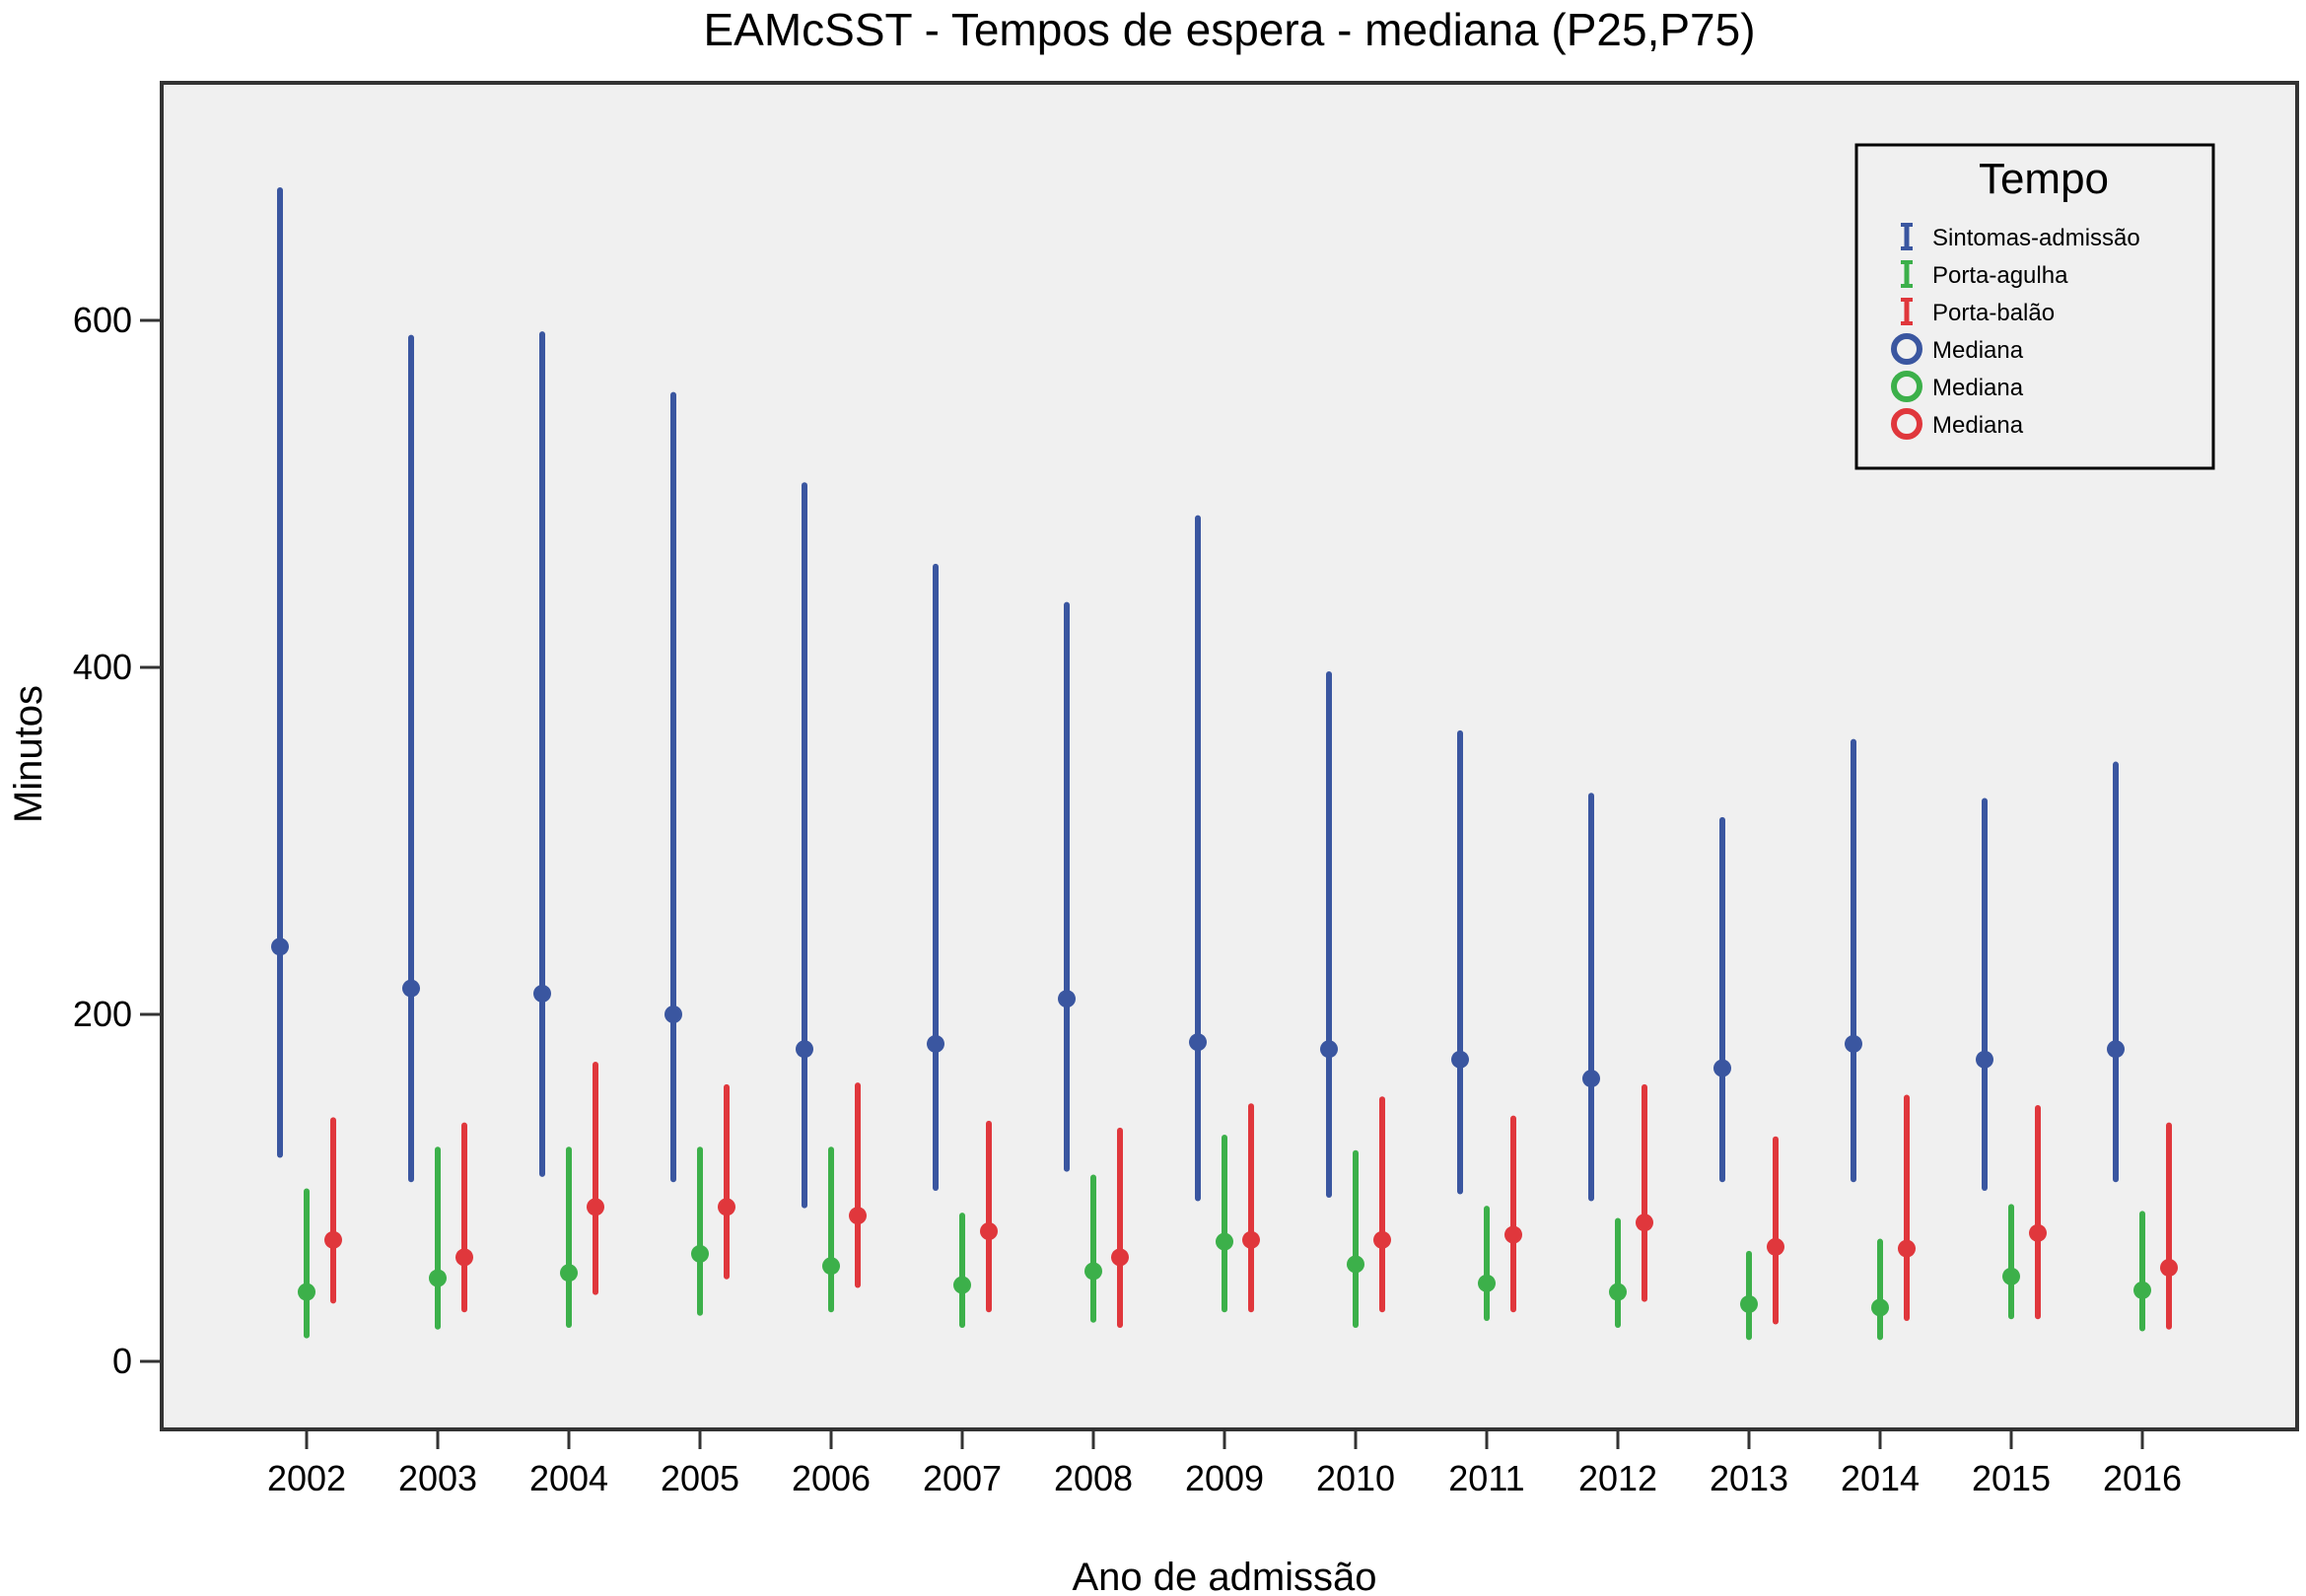  I want to click on x-tick-label: 2010, so click(1355, 1478).